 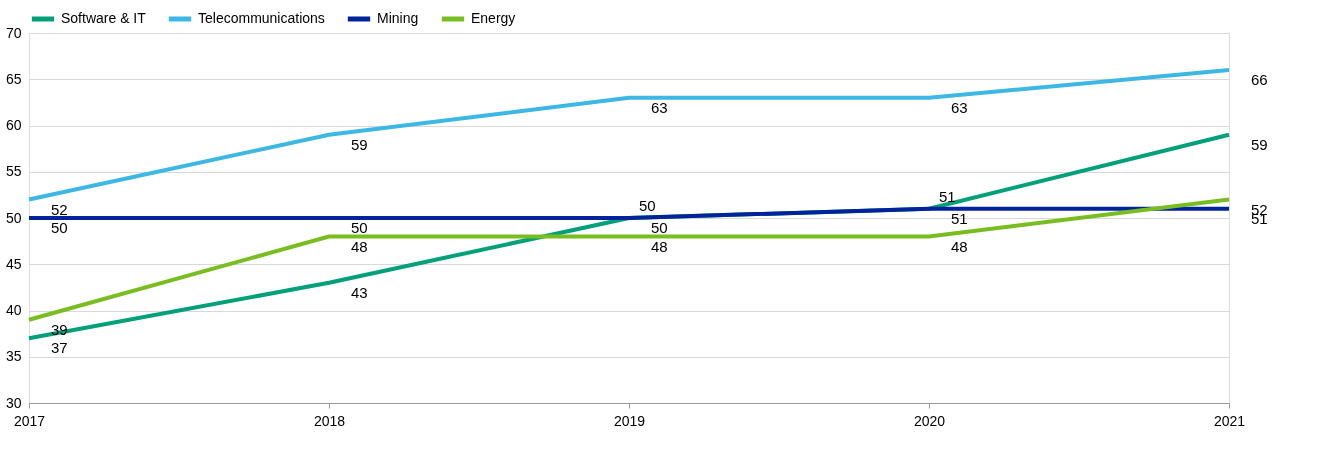 I want to click on x-tick-label: 2020, so click(x=929, y=420).